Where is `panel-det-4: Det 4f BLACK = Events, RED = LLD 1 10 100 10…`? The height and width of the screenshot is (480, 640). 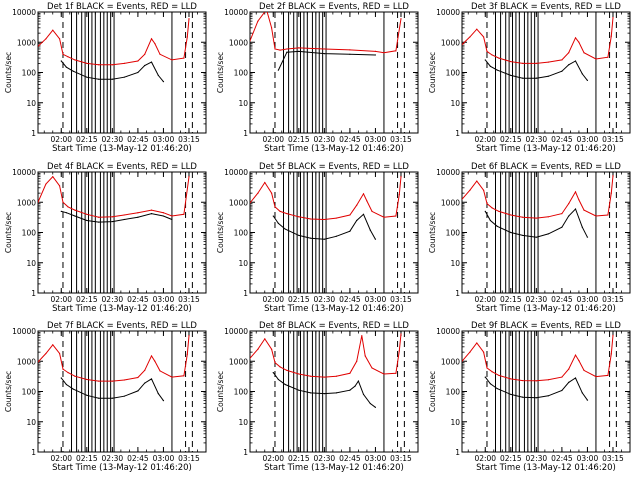 panel-det-4: Det 4f BLACK = Events, RED = LLD 1 10 100 10… is located at coordinates (105, 238).